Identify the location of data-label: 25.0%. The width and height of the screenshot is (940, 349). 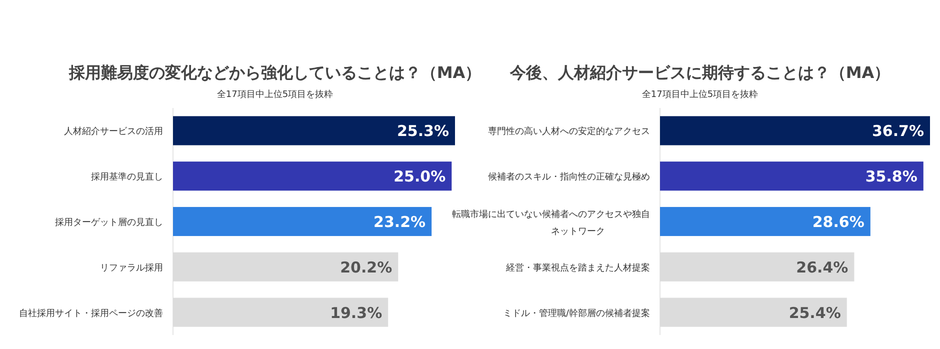
(420, 177).